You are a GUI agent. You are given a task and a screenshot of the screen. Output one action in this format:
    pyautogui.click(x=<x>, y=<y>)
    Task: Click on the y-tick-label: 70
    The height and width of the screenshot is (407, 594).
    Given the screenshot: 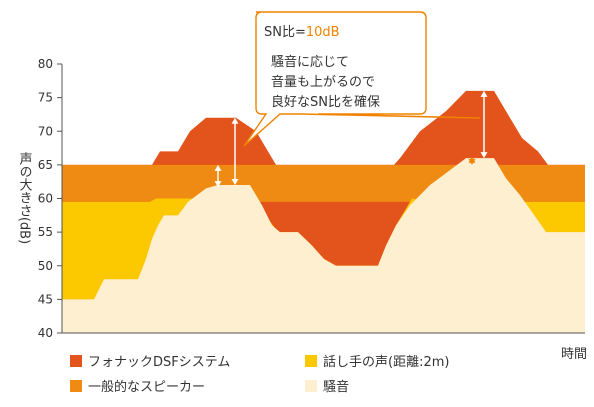 What is the action you would take?
    pyautogui.click(x=45, y=131)
    